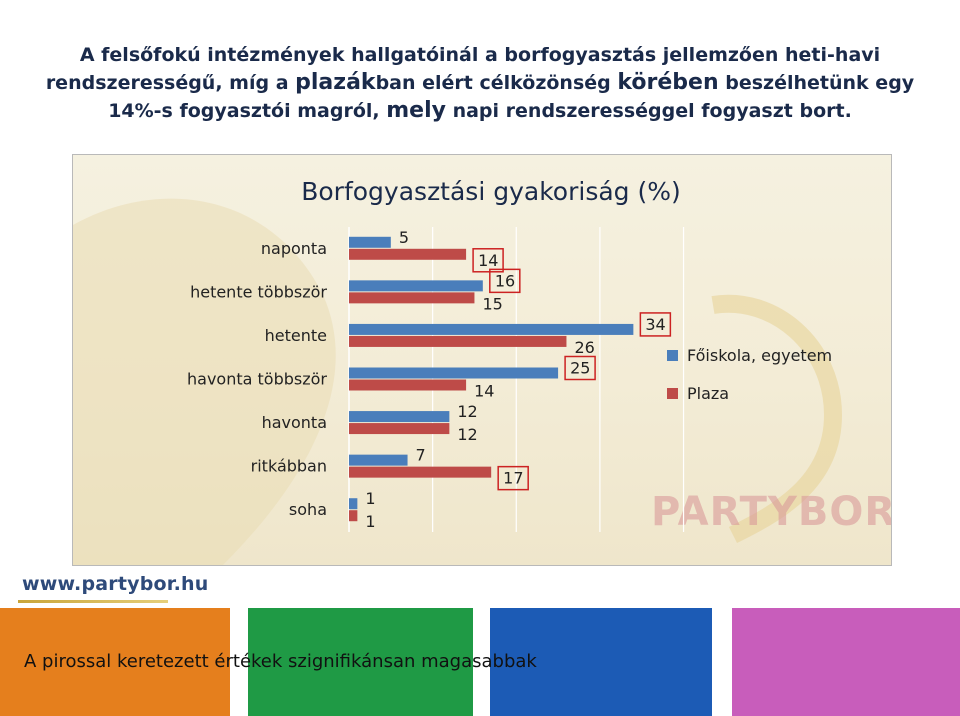  I want to click on chart-title: Borfogyasztási gyakoriság (%), so click(491, 191).